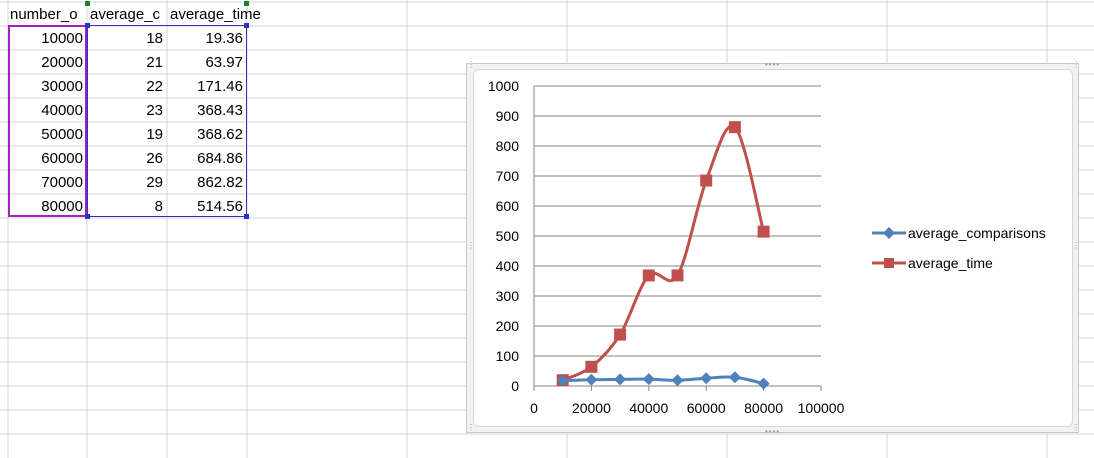  Describe the element at coordinates (508, 116) in the screenshot. I see `y-tick-label: 900` at that location.